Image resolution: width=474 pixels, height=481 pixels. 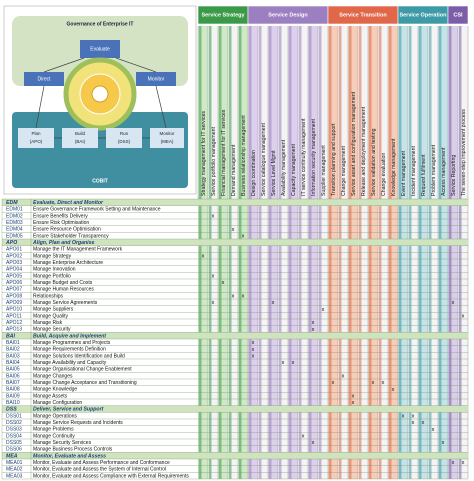 What do you see at coordinates (464, 152) in the screenshot?
I see `column-label: The seven-step improvement process` at bounding box center [464, 152].